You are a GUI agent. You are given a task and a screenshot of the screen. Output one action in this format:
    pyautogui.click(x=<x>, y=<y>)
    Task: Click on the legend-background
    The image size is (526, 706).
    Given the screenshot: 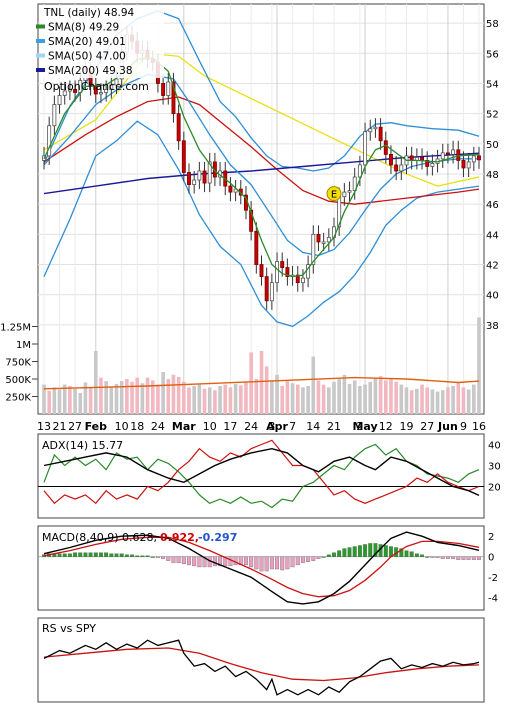 What is the action you would take?
    pyautogui.click(x=102, y=42)
    